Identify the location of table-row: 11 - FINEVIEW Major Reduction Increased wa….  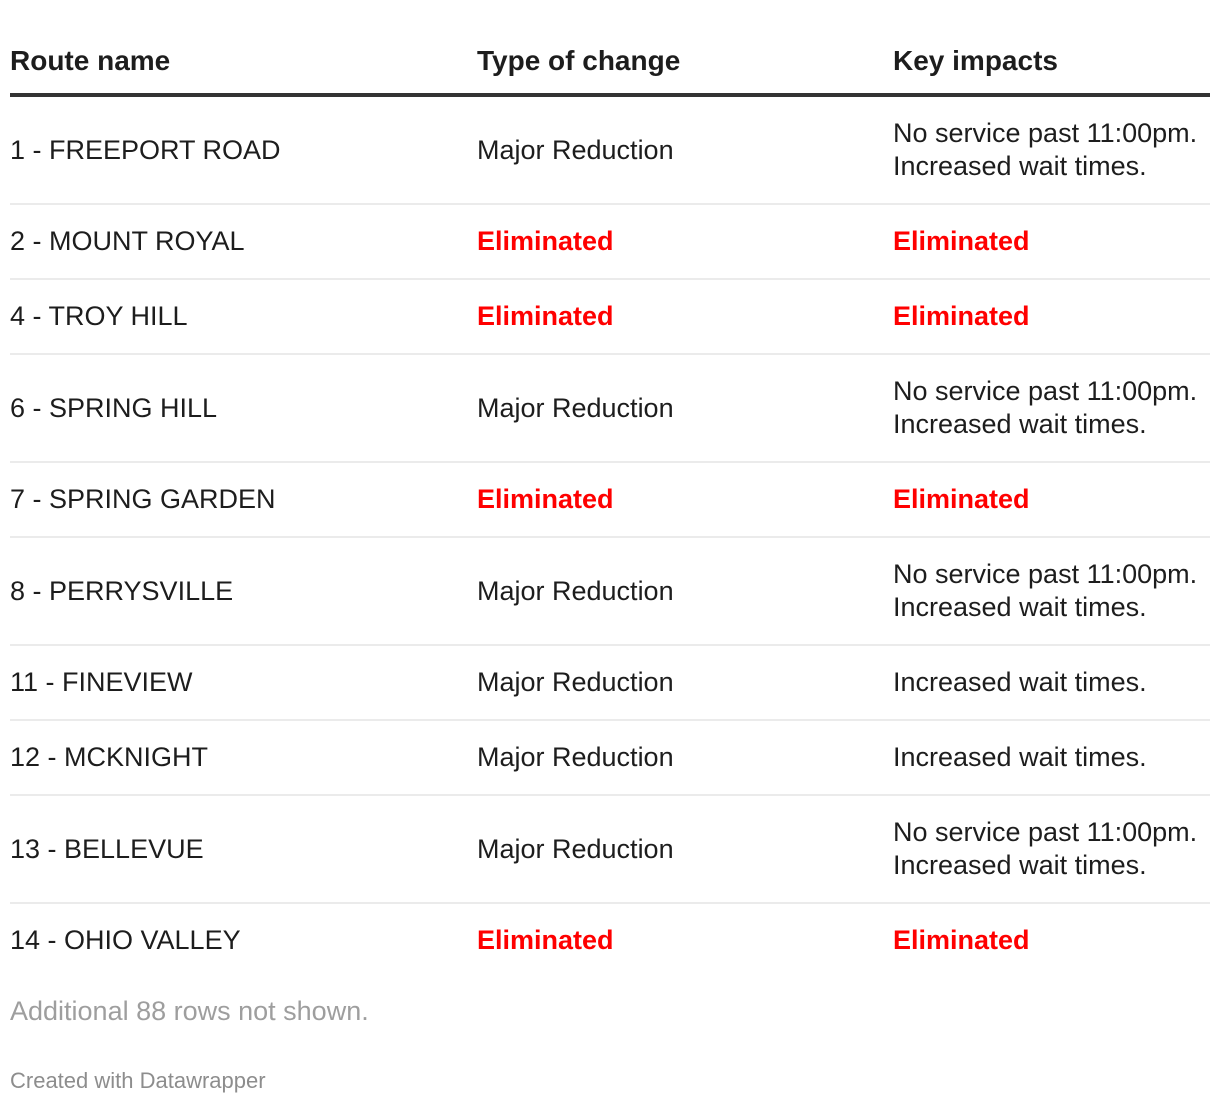
(610, 683).